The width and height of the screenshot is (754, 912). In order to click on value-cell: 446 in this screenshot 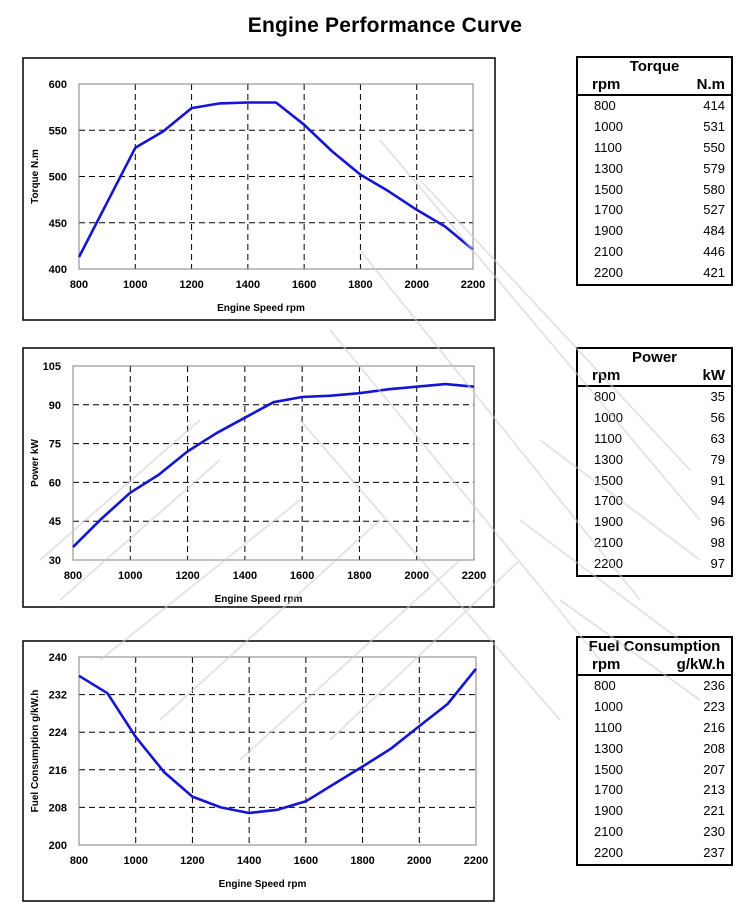, I will do `click(714, 252)`.